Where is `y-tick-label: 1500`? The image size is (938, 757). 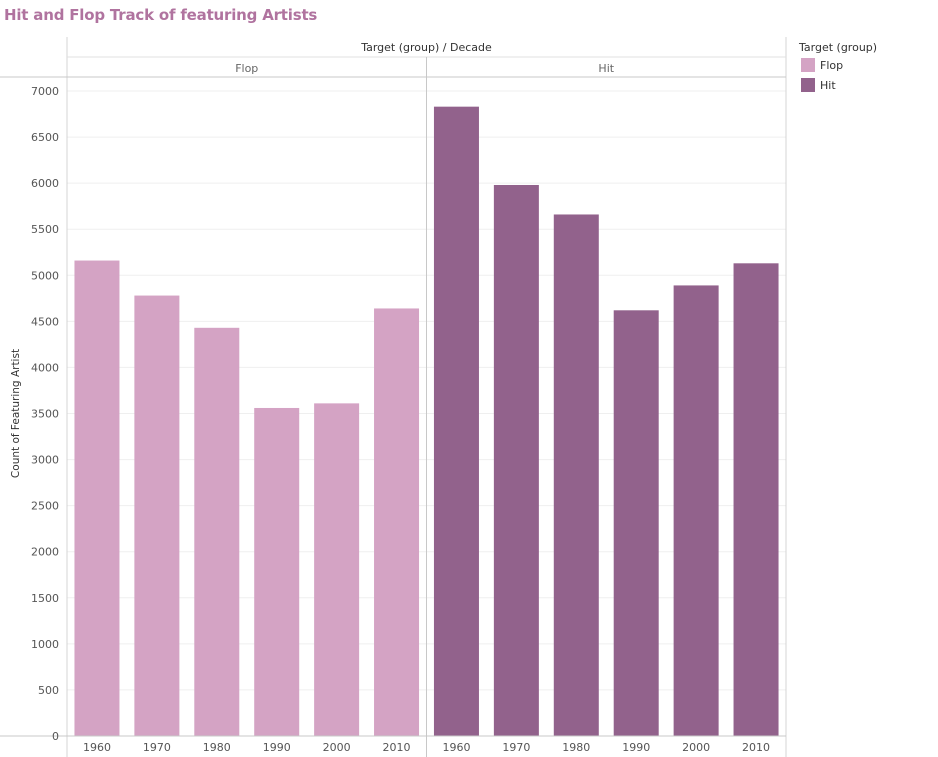 y-tick-label: 1500 is located at coordinates (45, 598).